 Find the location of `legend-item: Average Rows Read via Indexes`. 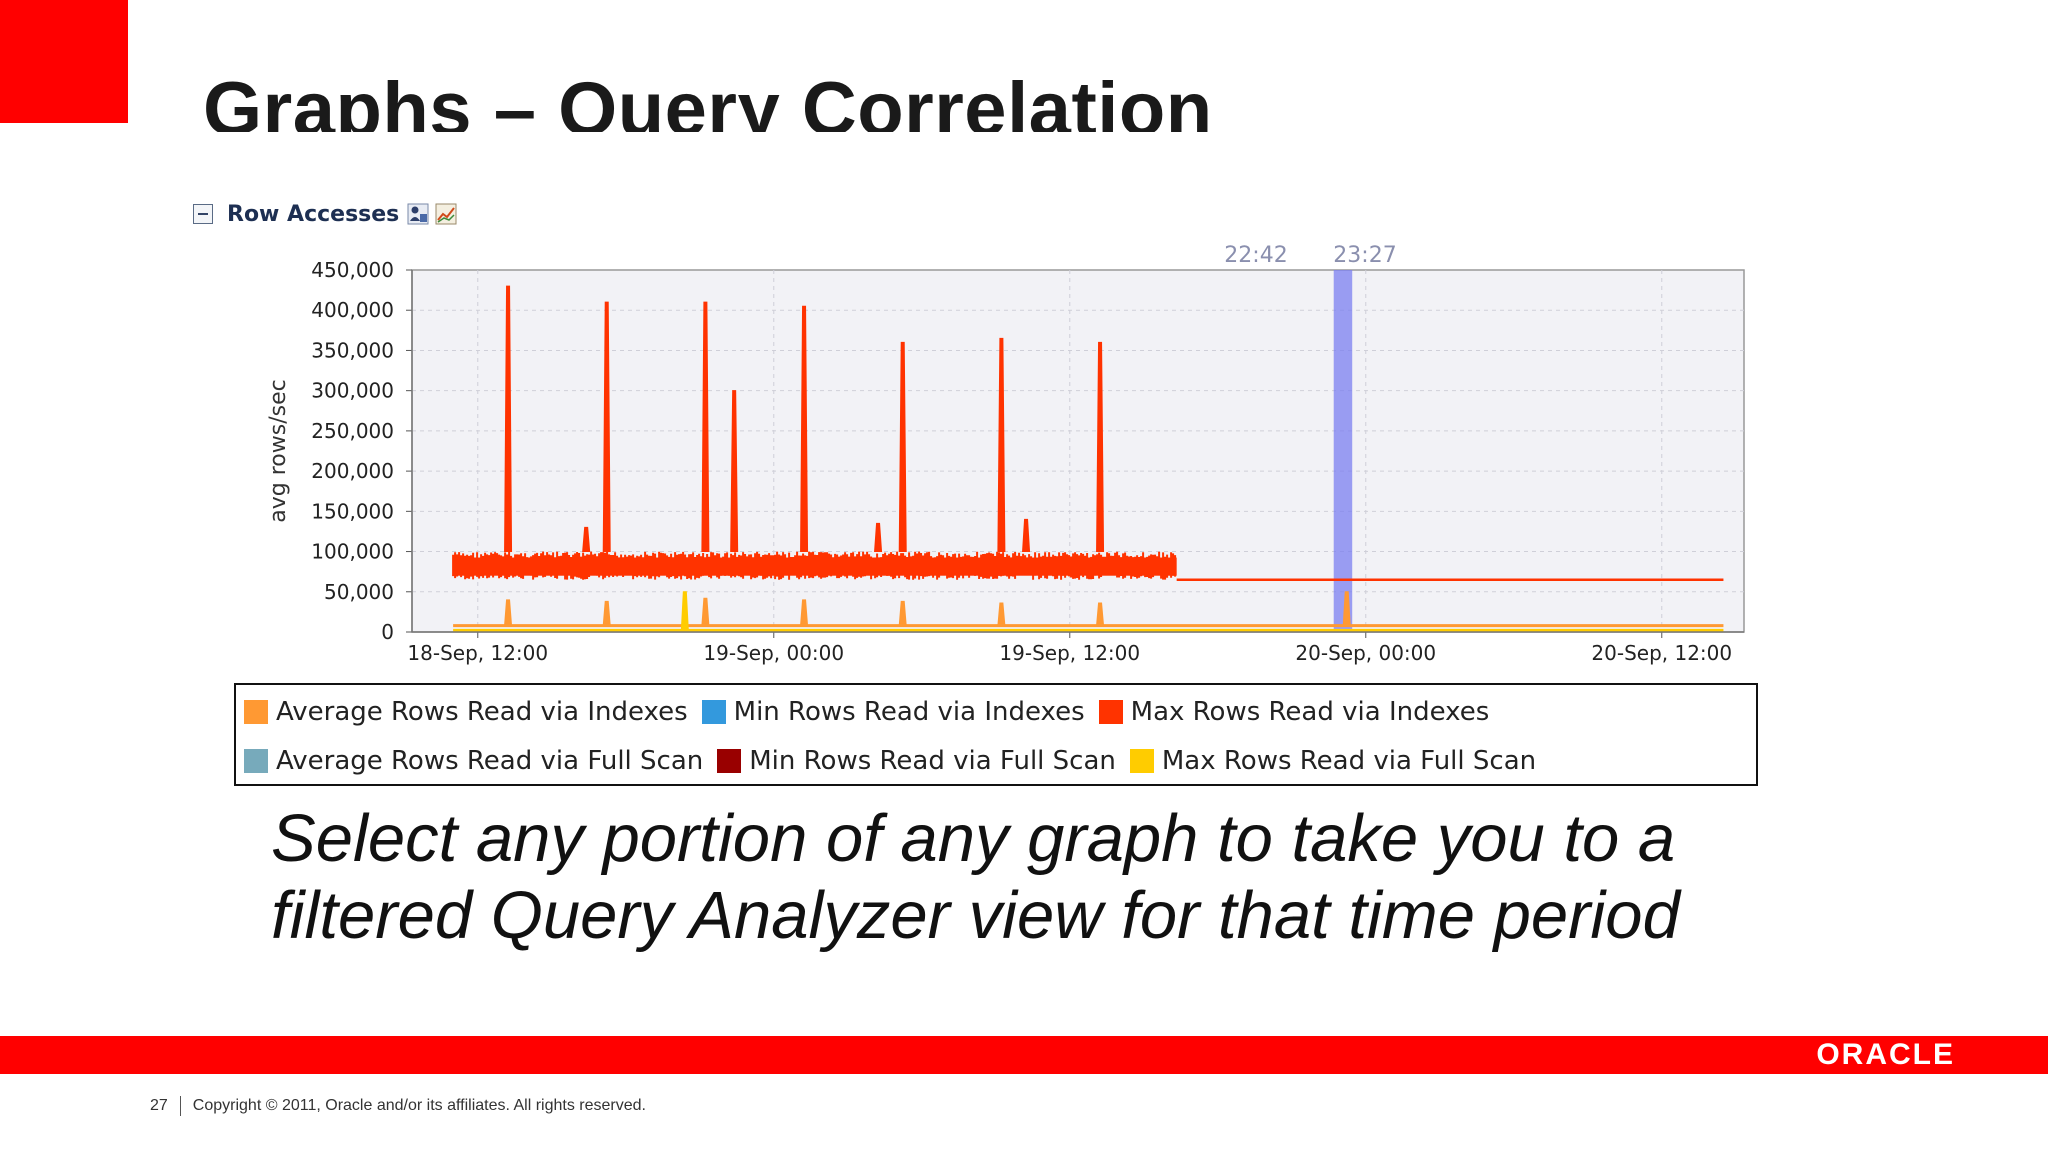

legend-item: Average Rows Read via Indexes is located at coordinates (466, 712).